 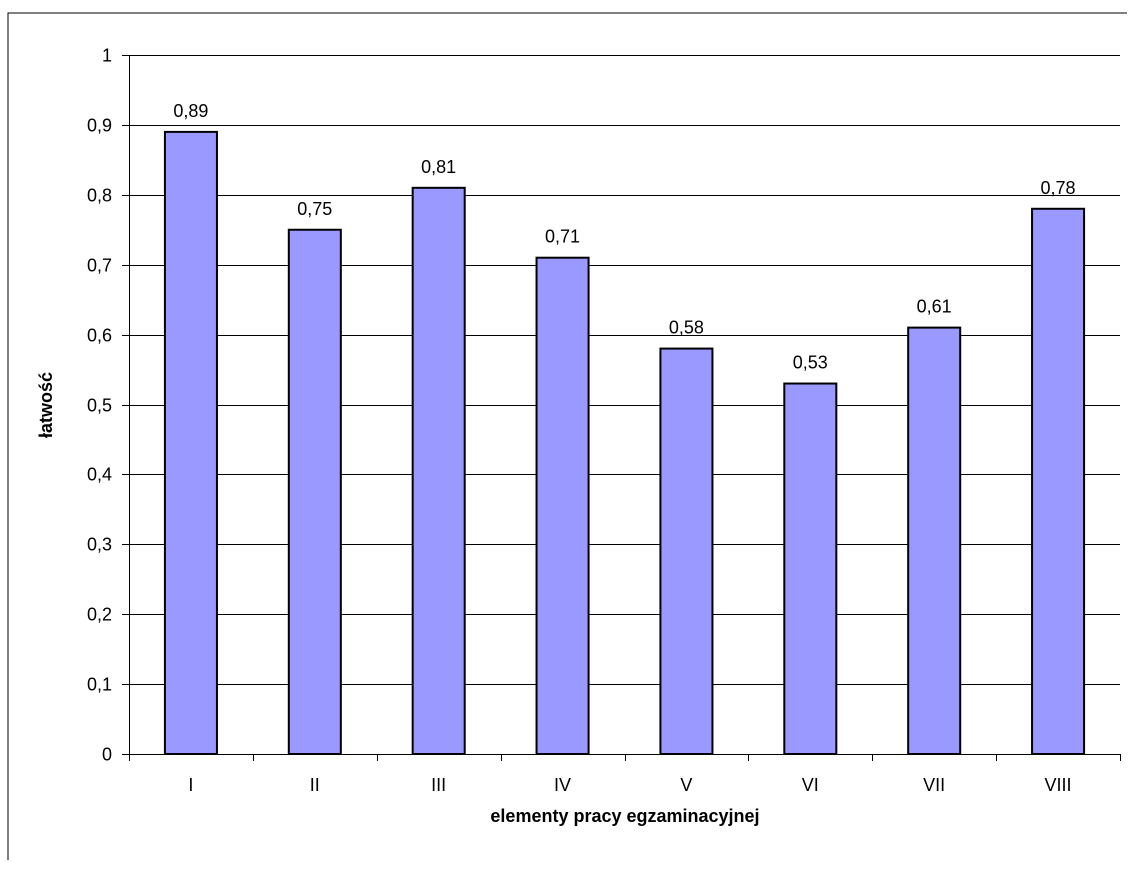 What do you see at coordinates (99, 266) in the screenshot?
I see `y-tick-label: 0,7` at bounding box center [99, 266].